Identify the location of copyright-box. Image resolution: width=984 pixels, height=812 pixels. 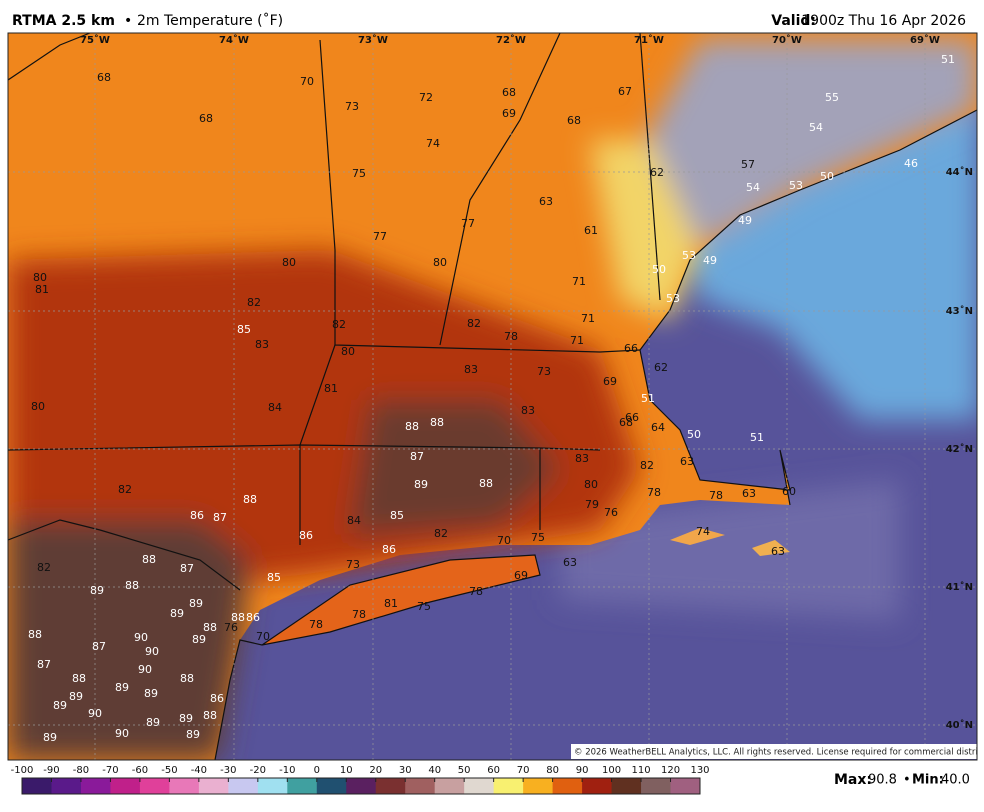
(774, 751).